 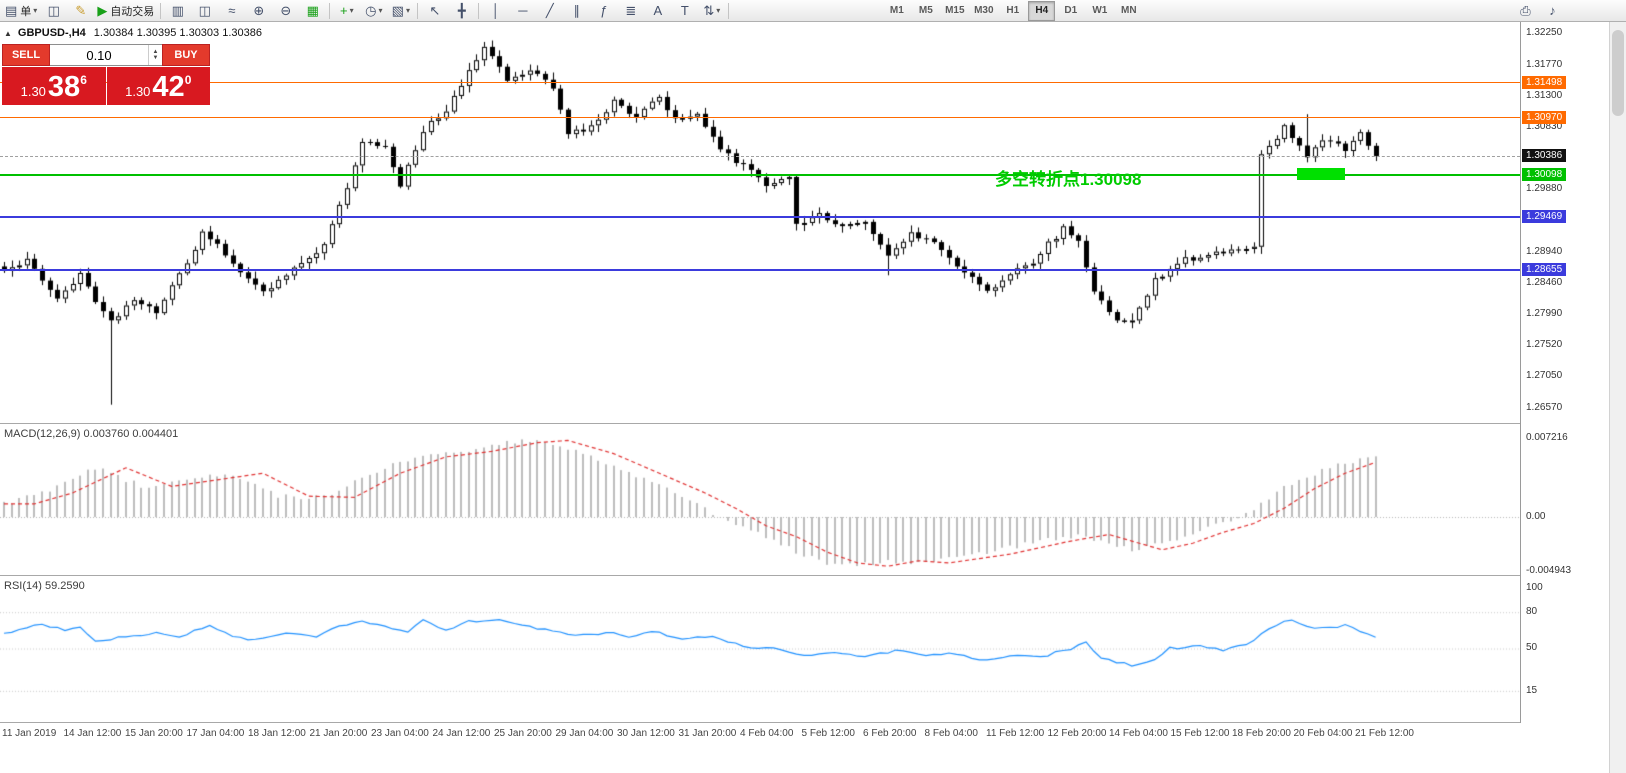 I want to click on toolbar-autotrading-button: ▶ 自动交易, so click(x=125, y=11).